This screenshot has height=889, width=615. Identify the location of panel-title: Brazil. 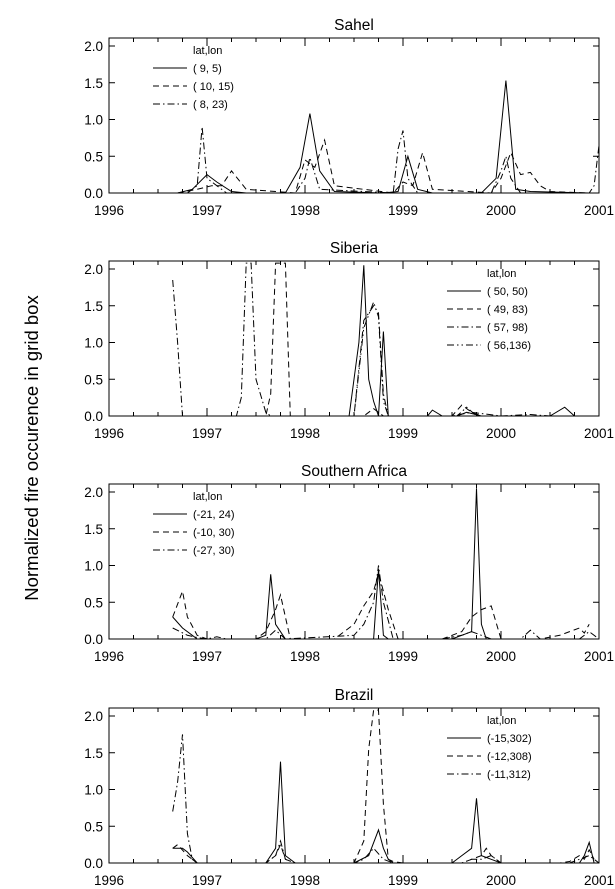
(354, 695).